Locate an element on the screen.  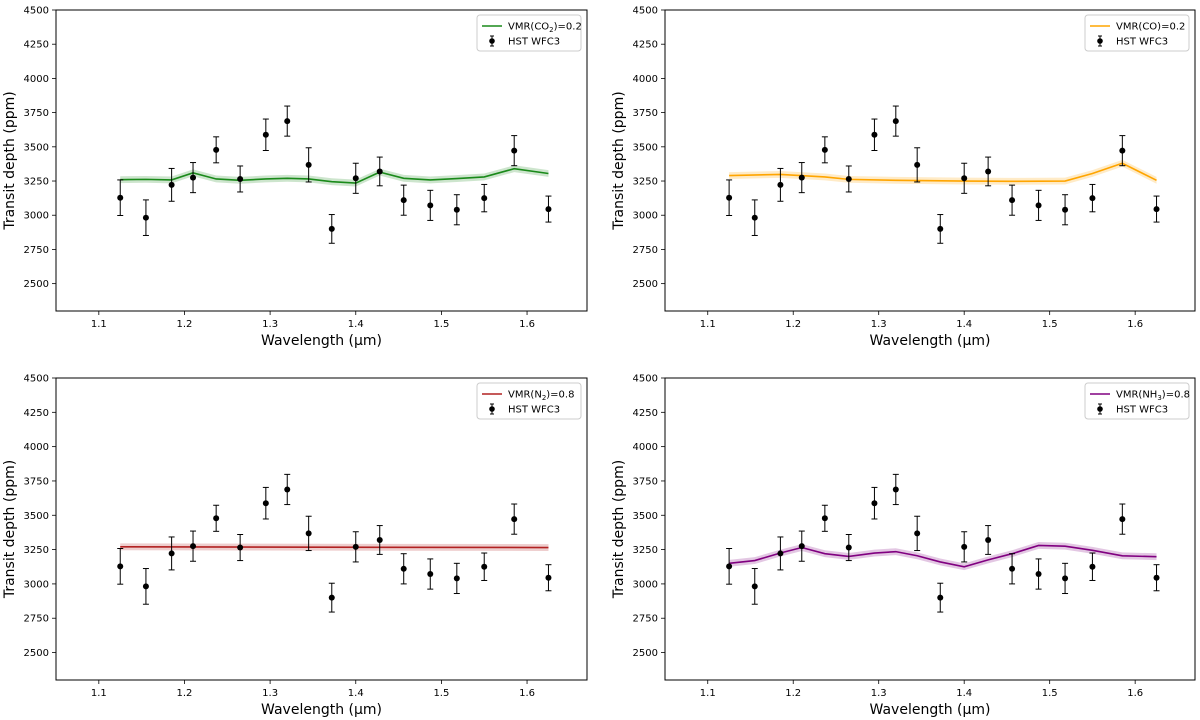
legend: VMR(CO2)=0.2 HST WFC3 is located at coordinates (529, 33).